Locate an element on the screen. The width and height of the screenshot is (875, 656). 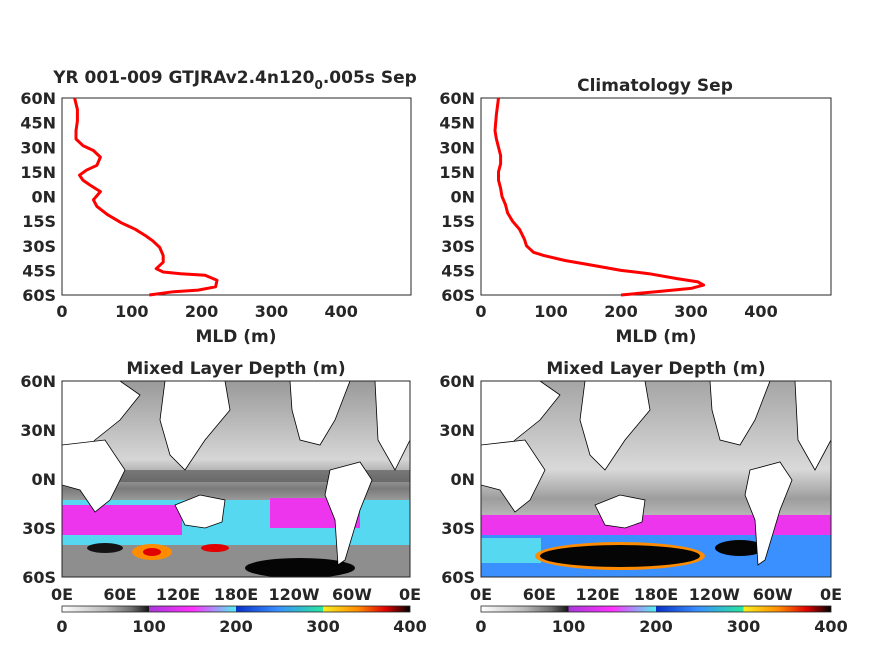
profile-title-model: YR 001-009 GTJRAv2.4n1200.005s Sep is located at coordinates (234, 80).